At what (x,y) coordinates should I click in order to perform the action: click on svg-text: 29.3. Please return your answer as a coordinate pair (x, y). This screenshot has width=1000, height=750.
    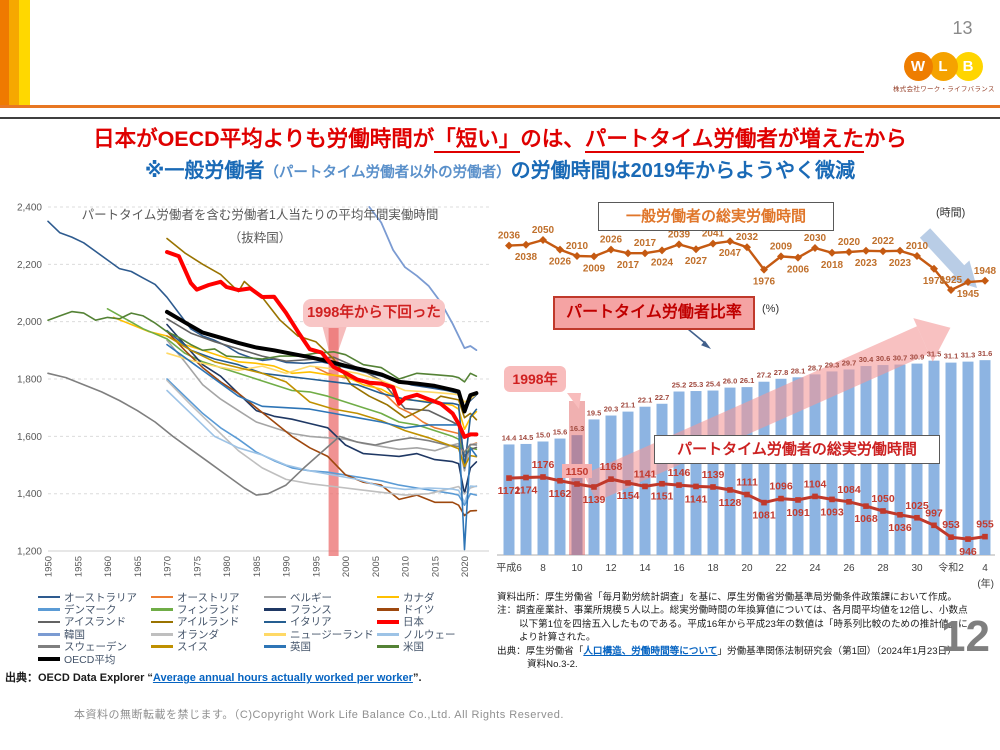
    Looking at the image, I should click on (832, 364).